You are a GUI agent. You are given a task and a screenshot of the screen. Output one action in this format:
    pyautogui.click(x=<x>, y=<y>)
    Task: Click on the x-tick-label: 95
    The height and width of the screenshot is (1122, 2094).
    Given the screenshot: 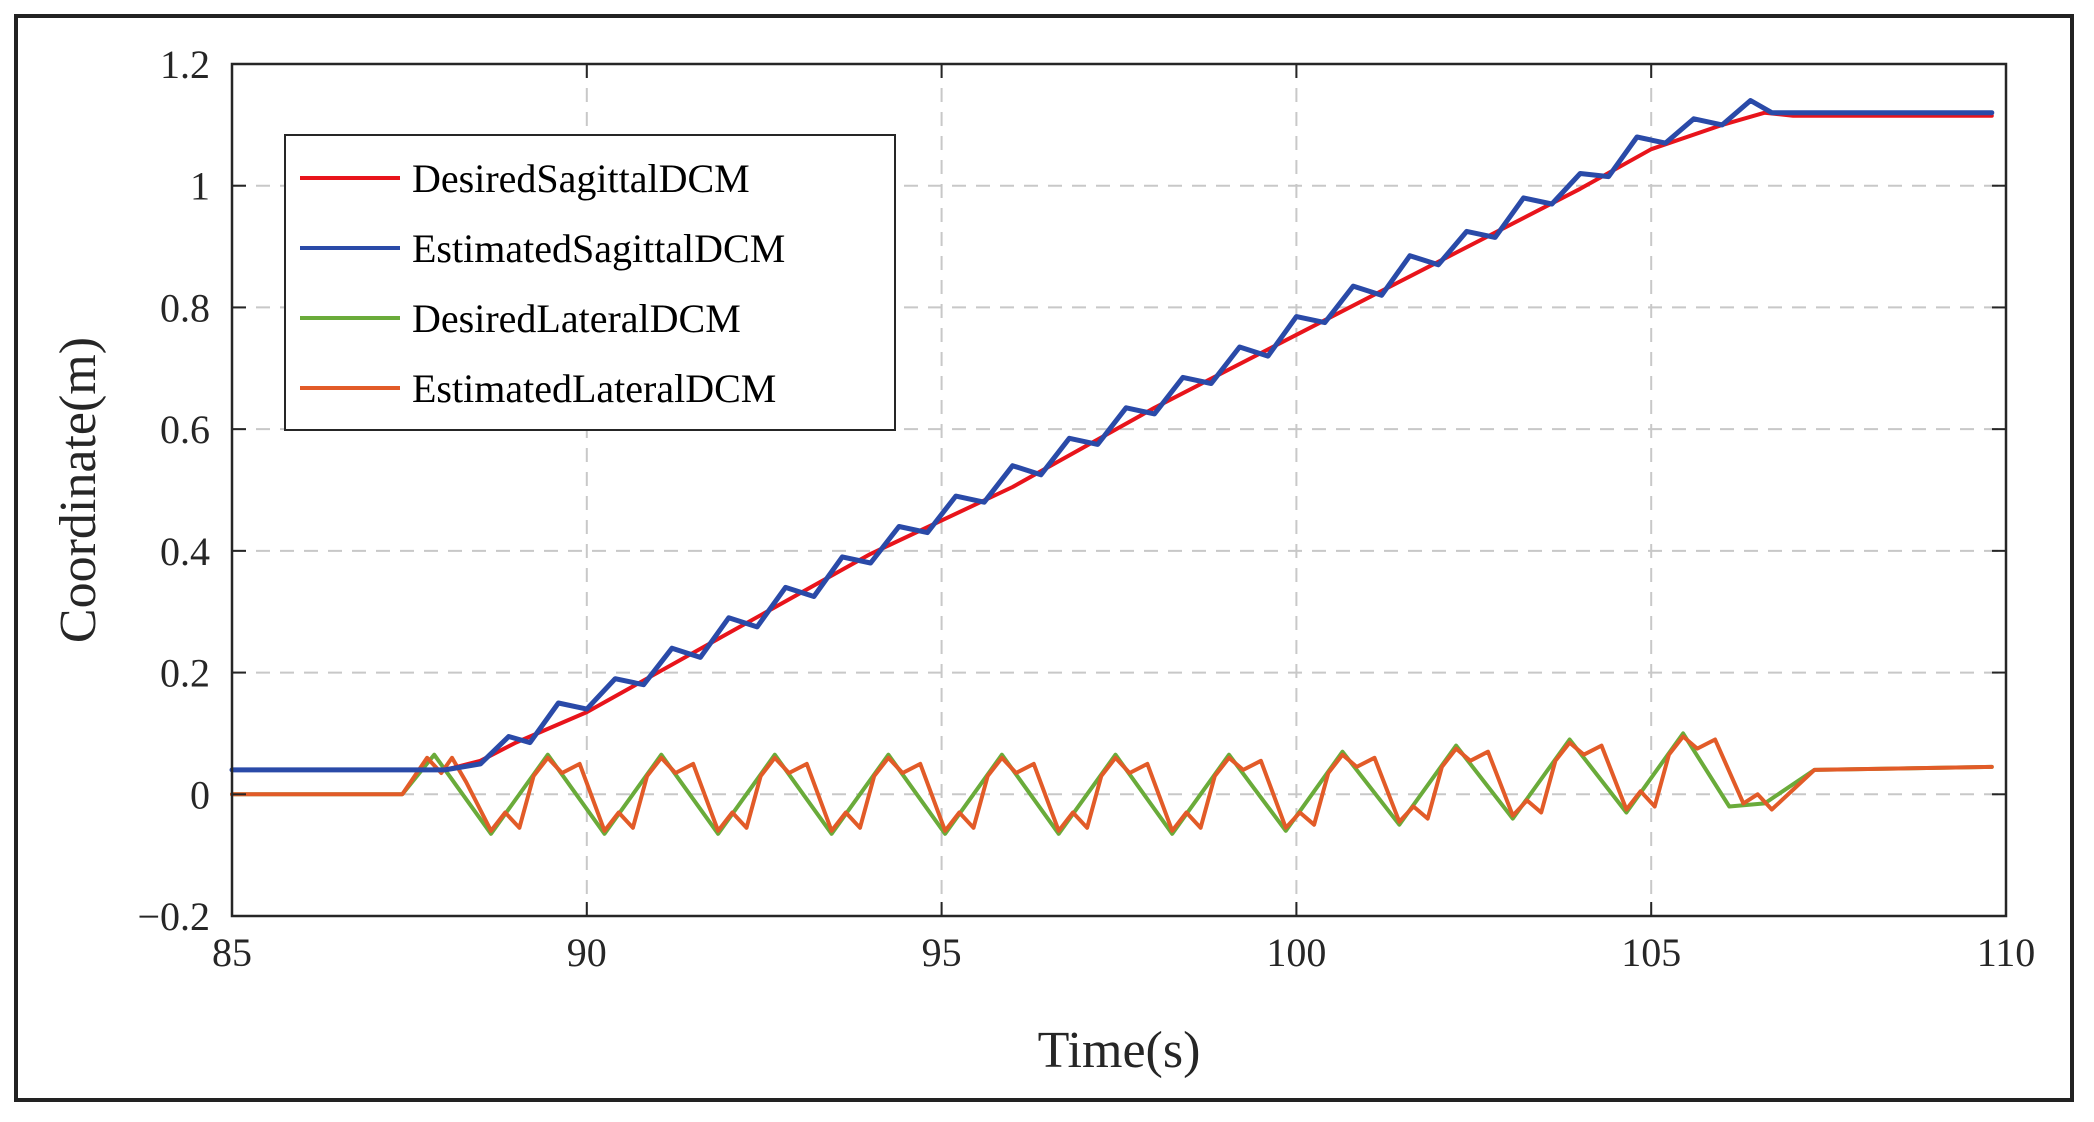 What is the action you would take?
    pyautogui.click(x=942, y=952)
    